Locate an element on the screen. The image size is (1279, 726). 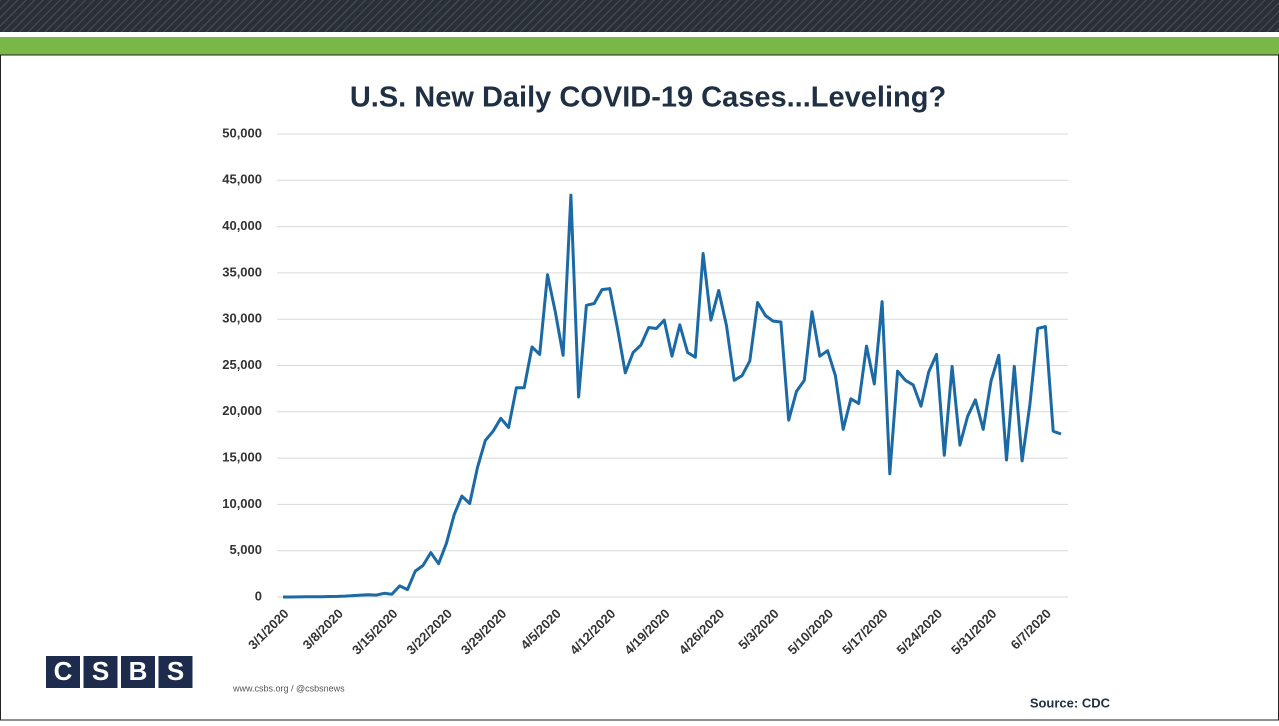
x-tick-label: 4/12/2020 is located at coordinates (593, 632).